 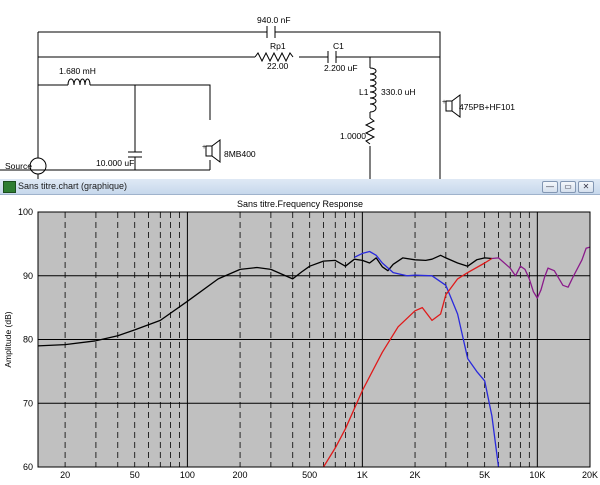 What do you see at coordinates (362, 475) in the screenshot?
I see `x-tick-label: 1K` at bounding box center [362, 475].